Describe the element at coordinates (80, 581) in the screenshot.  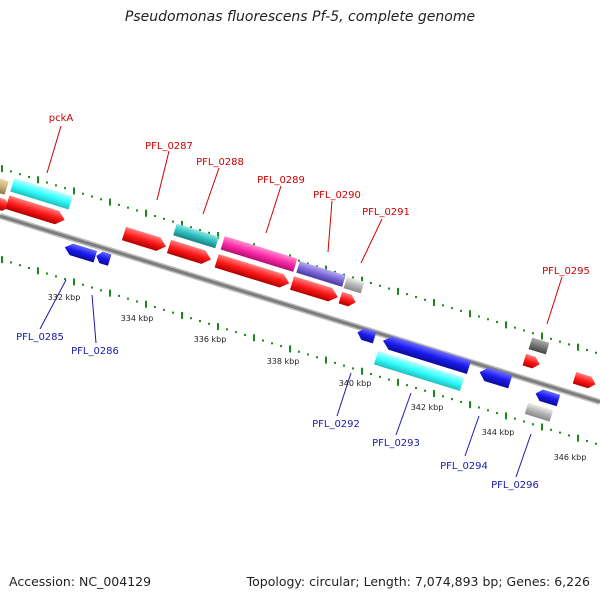
I see `accession-text: Accession: NC_004129` at that location.